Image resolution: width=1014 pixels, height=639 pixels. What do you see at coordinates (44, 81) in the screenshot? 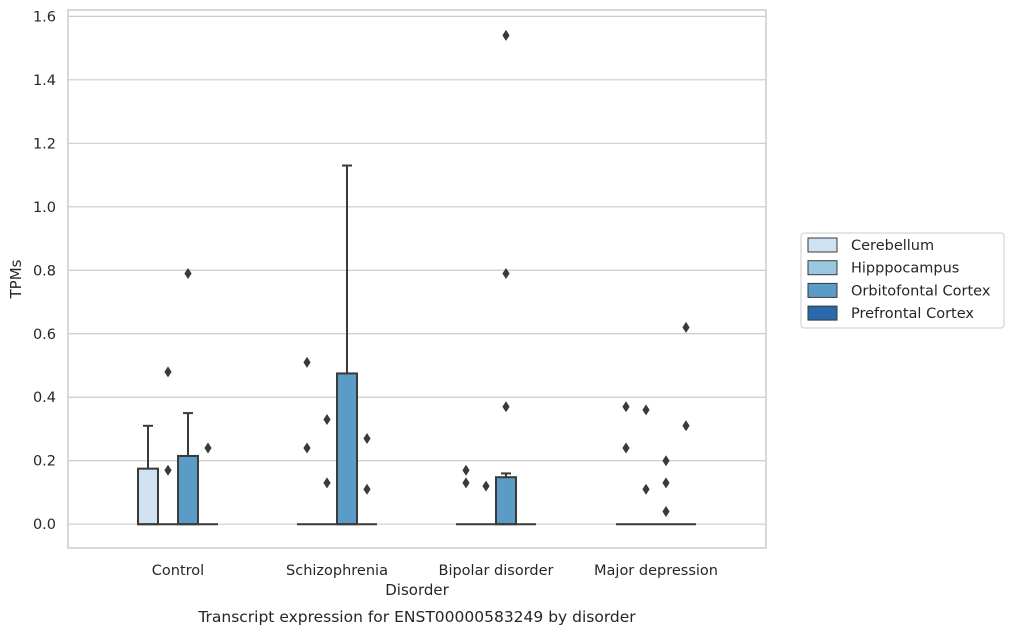
I see `y-tick-label: 1.4` at bounding box center [44, 81].